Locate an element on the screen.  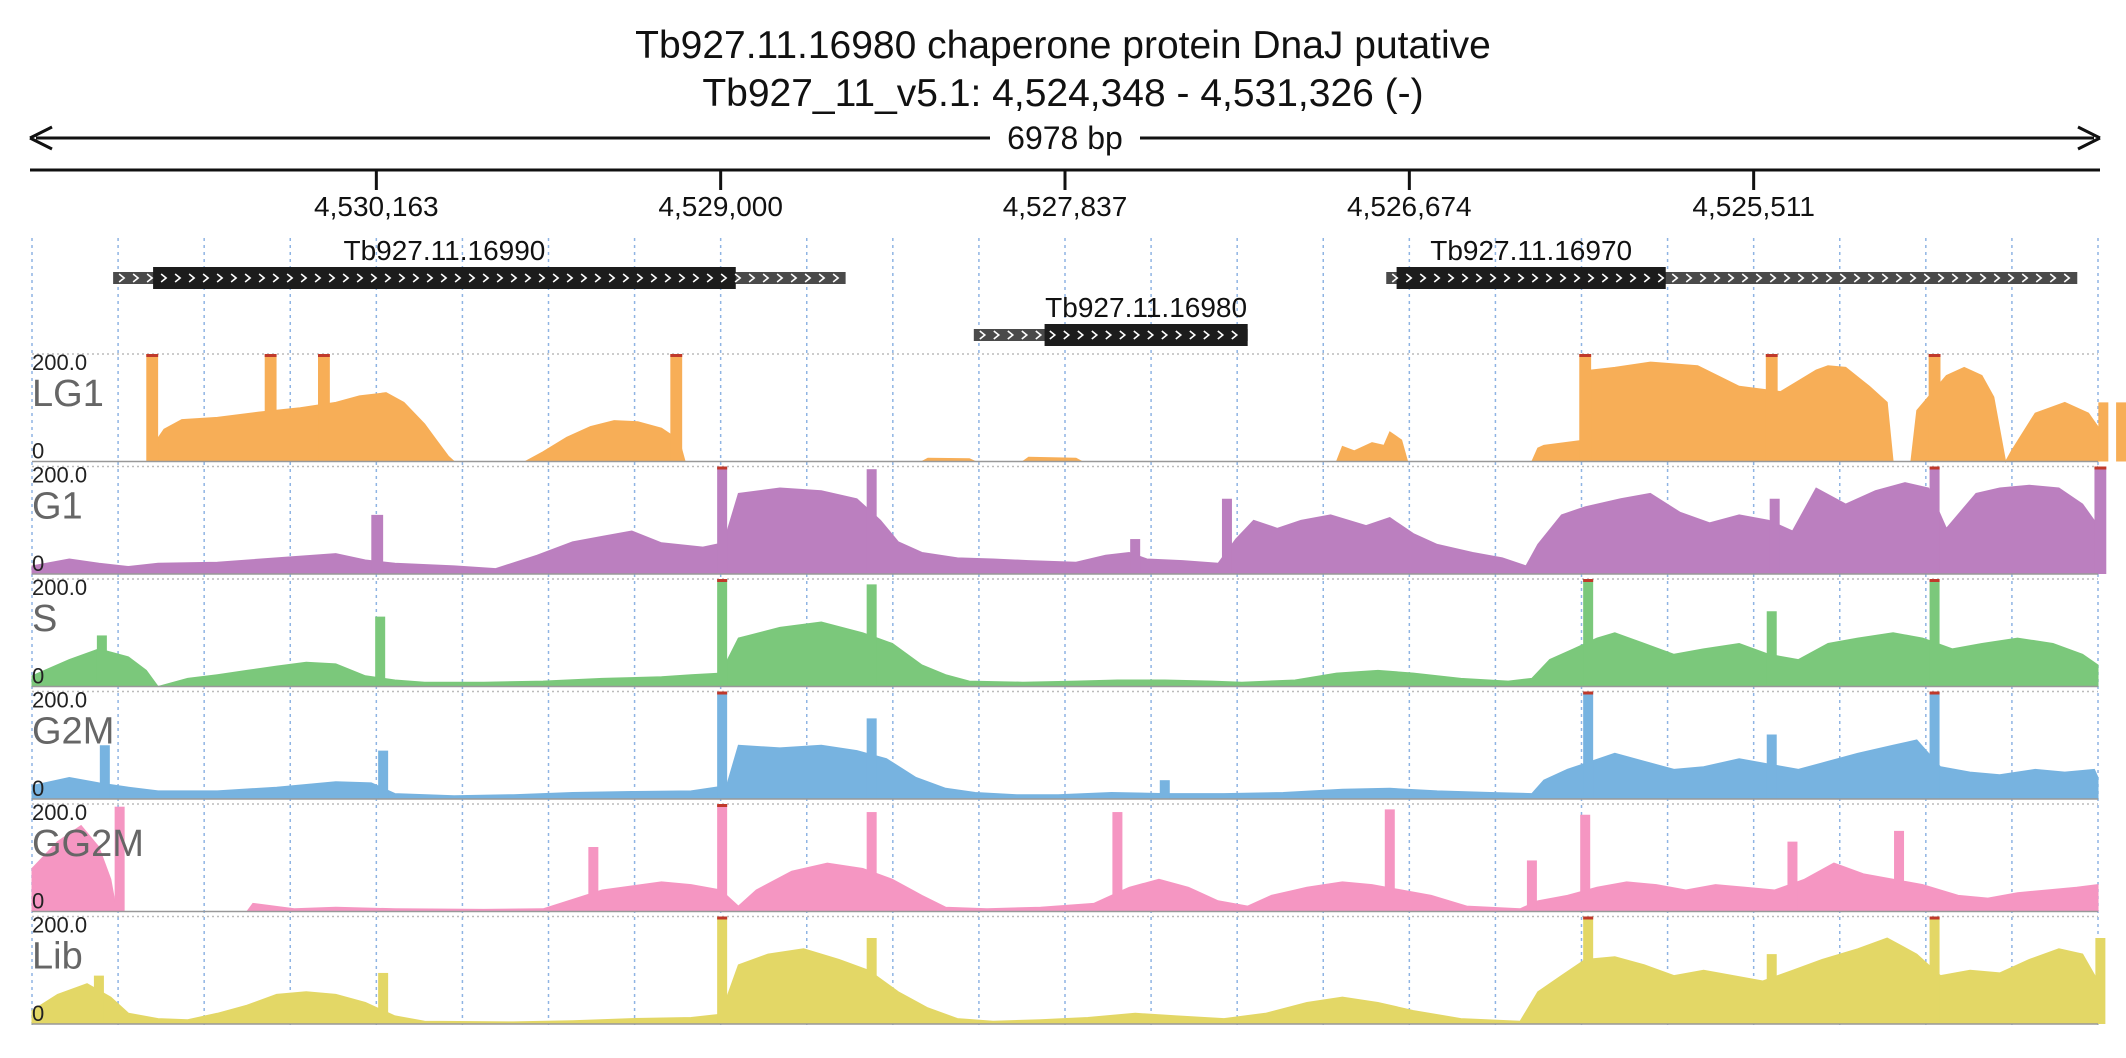
span-label: 6978 bp is located at coordinates (1065, 138).